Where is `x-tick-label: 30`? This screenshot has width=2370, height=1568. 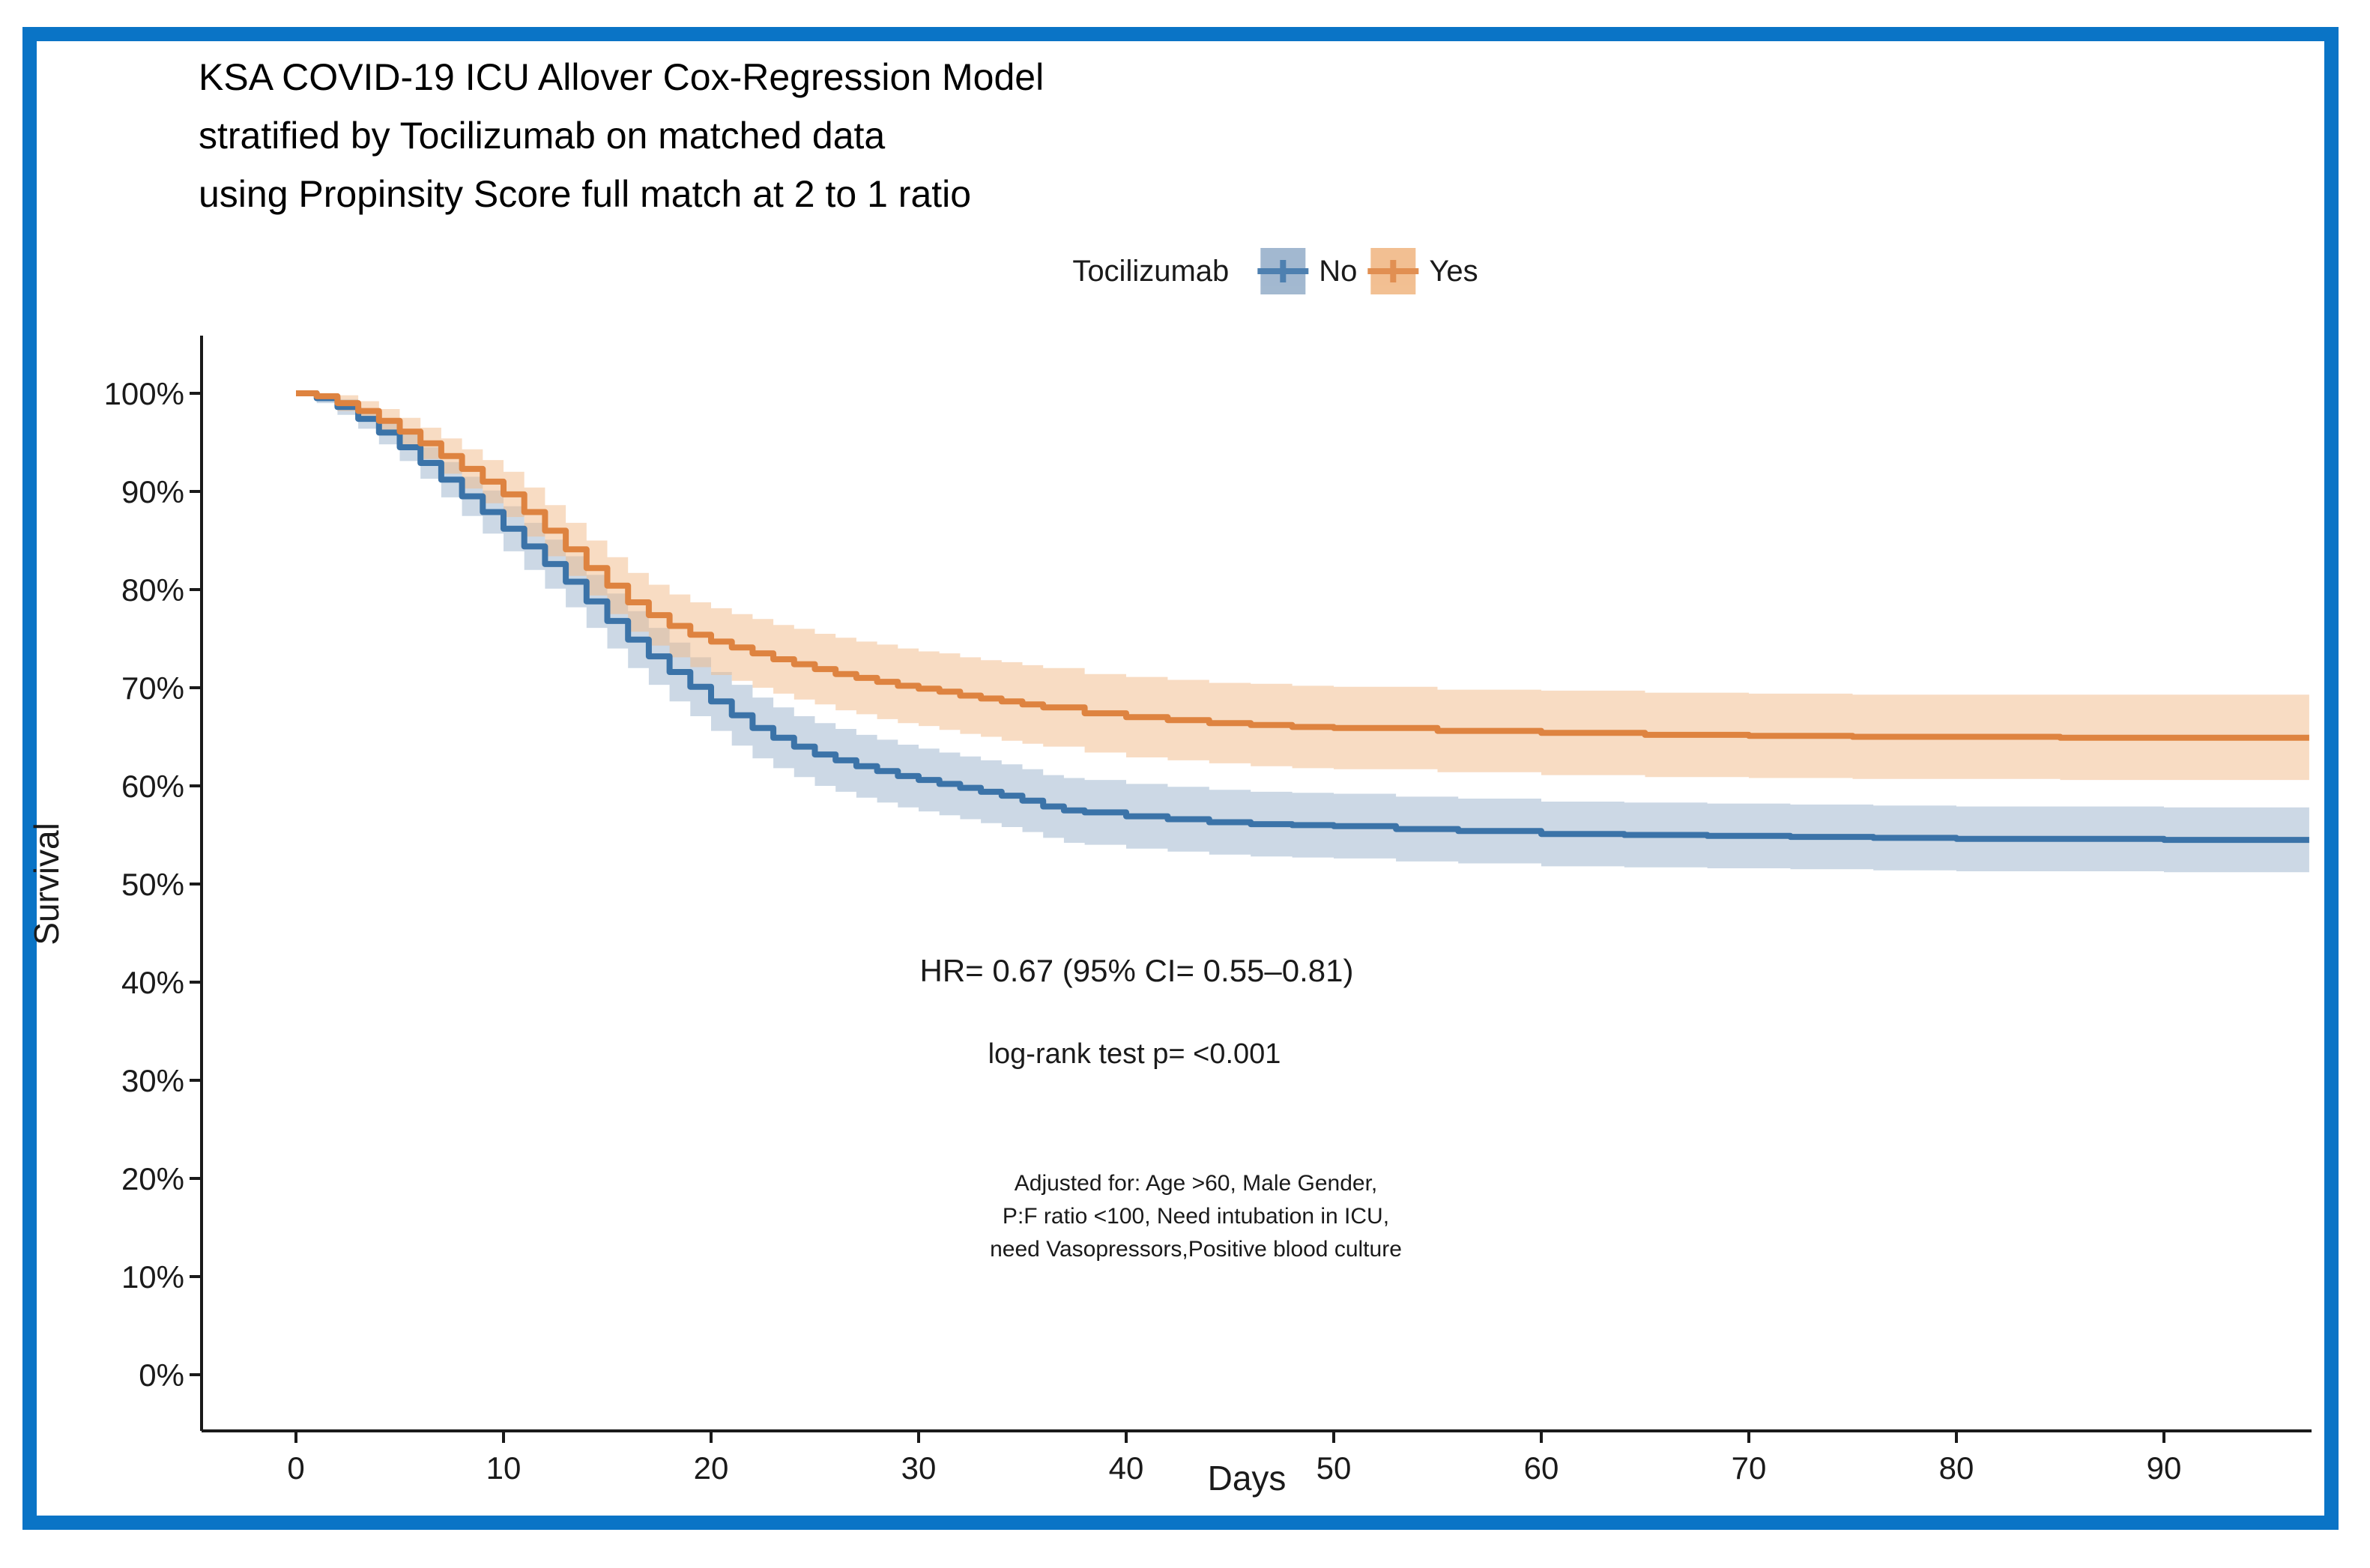
x-tick-label: 30 is located at coordinates (919, 1468).